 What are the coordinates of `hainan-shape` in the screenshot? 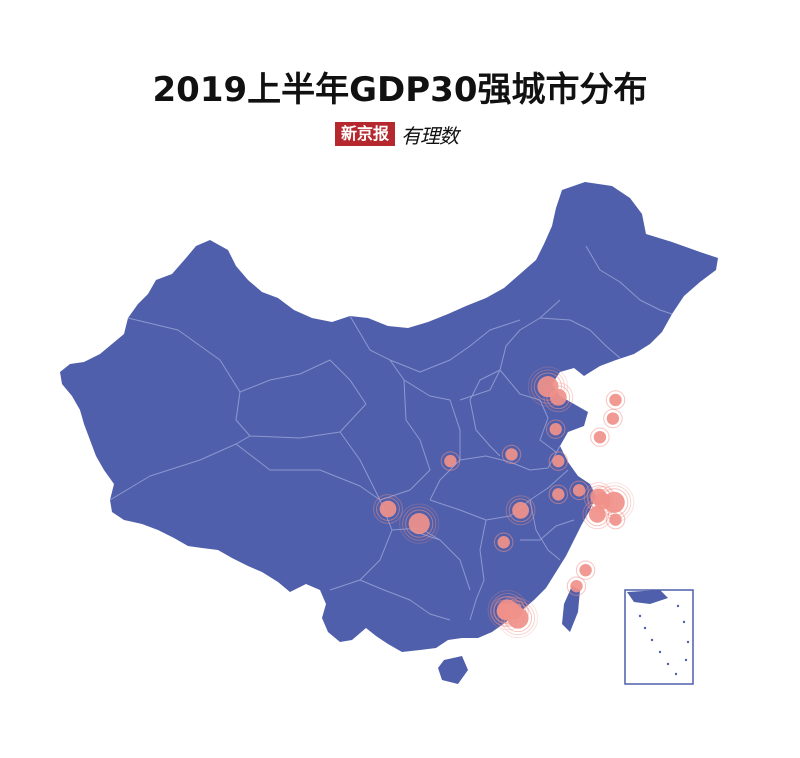 It's located at (453, 670).